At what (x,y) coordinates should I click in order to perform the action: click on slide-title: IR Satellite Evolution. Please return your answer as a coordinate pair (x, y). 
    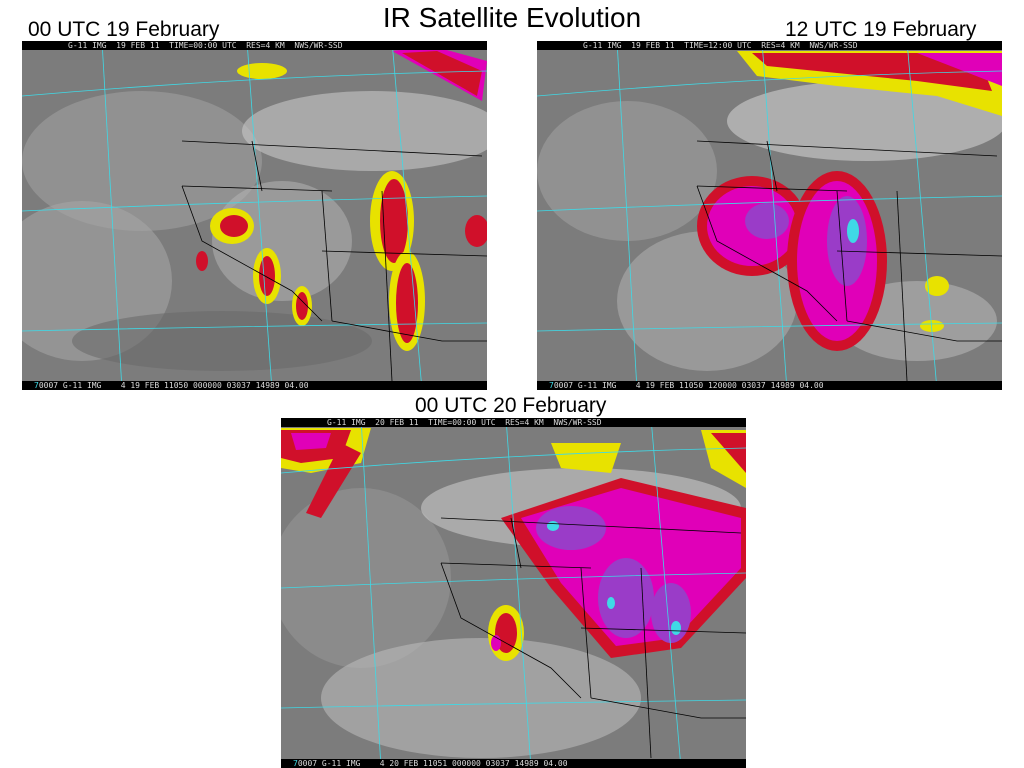
    Looking at the image, I should click on (512, 17).